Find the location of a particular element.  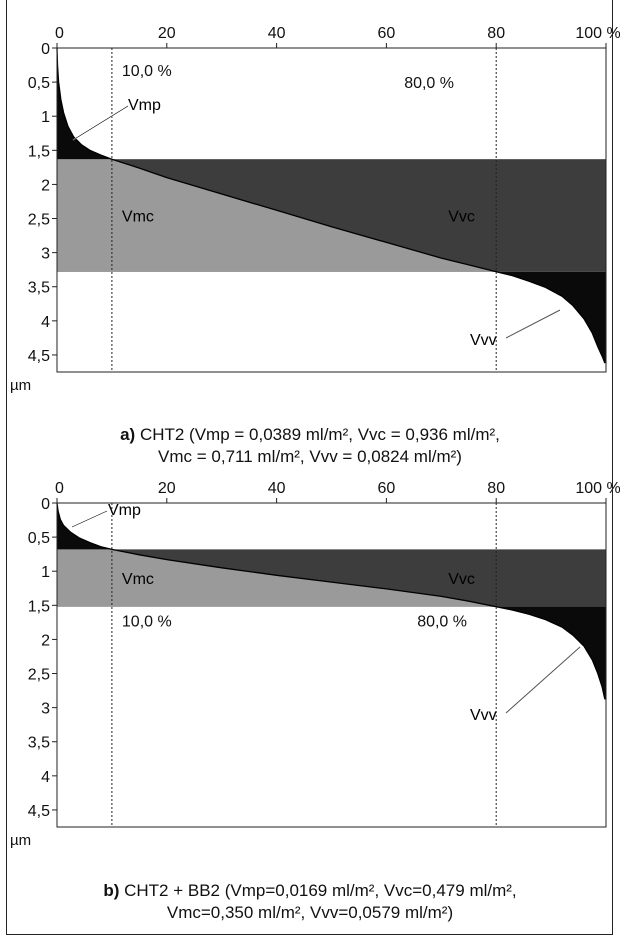

chart-a-vvc-label: Vvc is located at coordinates (461, 216).